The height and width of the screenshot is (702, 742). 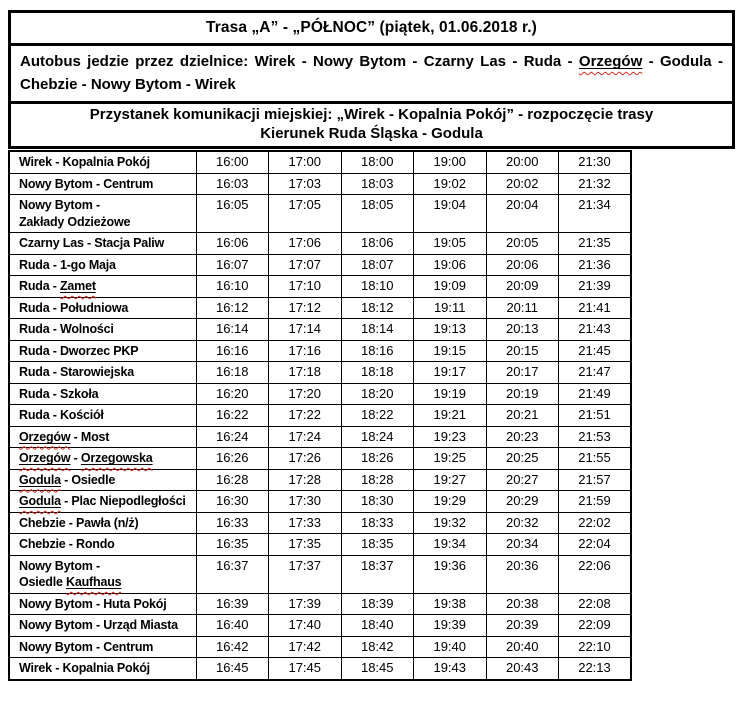 What do you see at coordinates (522, 350) in the screenshot?
I see `departure-time-cell: 20:15` at bounding box center [522, 350].